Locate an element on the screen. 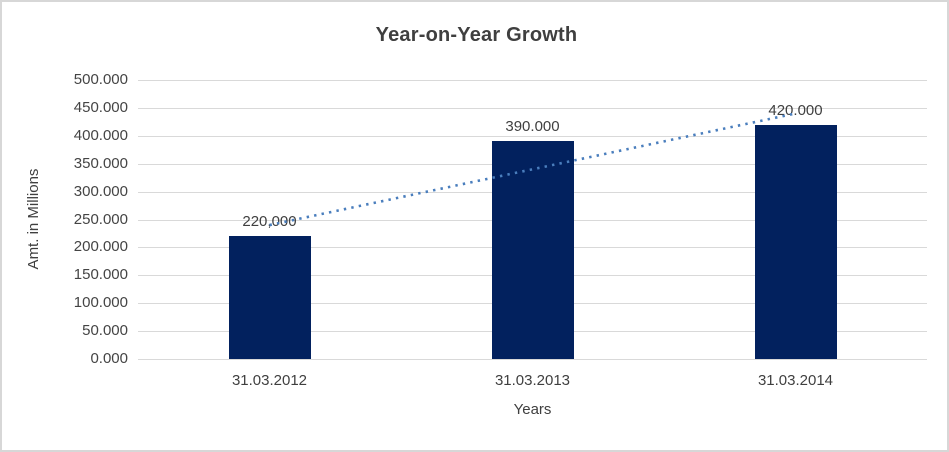 The height and width of the screenshot is (452, 949). chart-title: Year-on-Year Growth is located at coordinates (476, 35).